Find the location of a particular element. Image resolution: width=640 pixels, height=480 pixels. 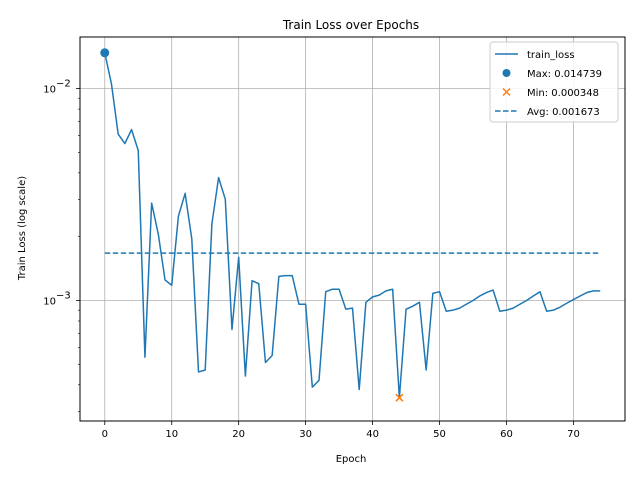

legend-circle-swatch is located at coordinates (506, 73).